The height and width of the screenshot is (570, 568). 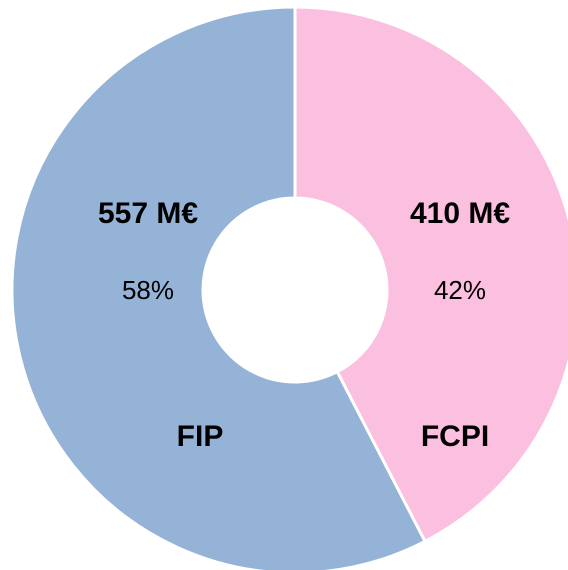 I want to click on category-label: FCPI, so click(x=455, y=436).